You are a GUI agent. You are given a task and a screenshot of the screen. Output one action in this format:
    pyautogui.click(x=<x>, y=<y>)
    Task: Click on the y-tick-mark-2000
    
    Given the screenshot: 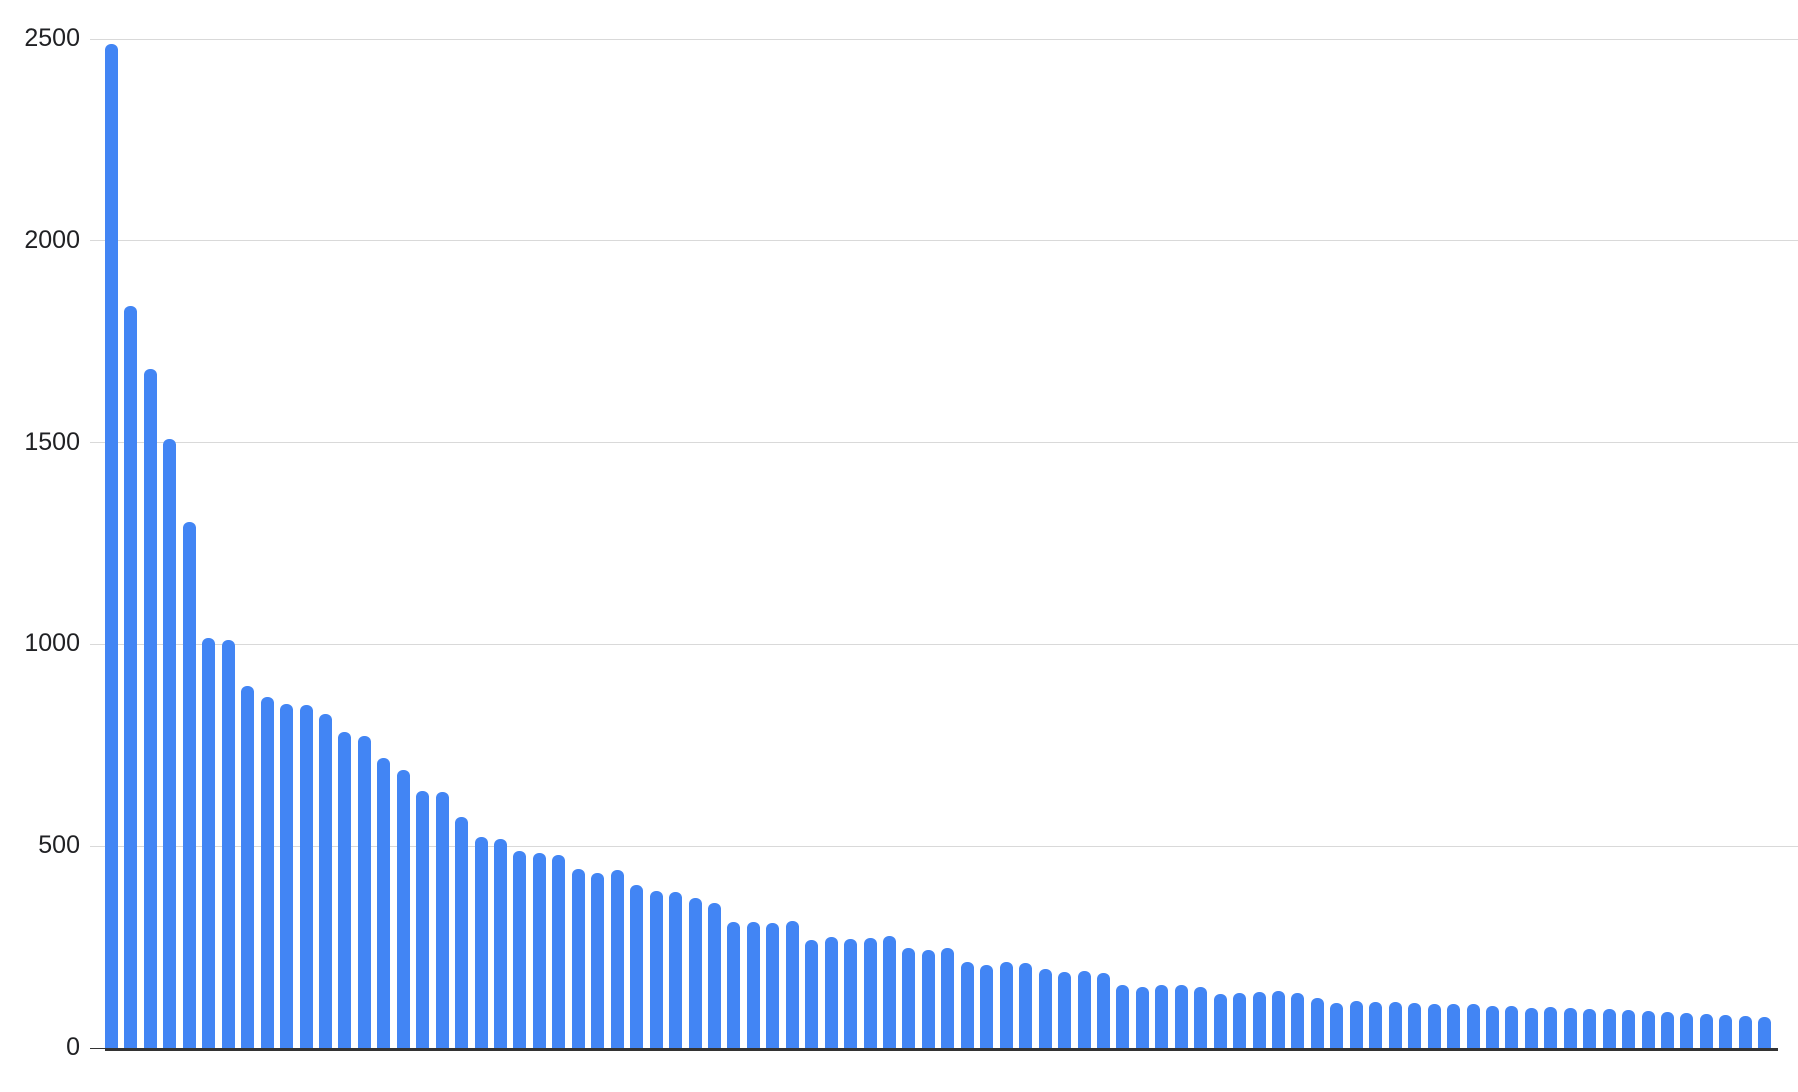 What is the action you would take?
    pyautogui.click(x=97, y=241)
    